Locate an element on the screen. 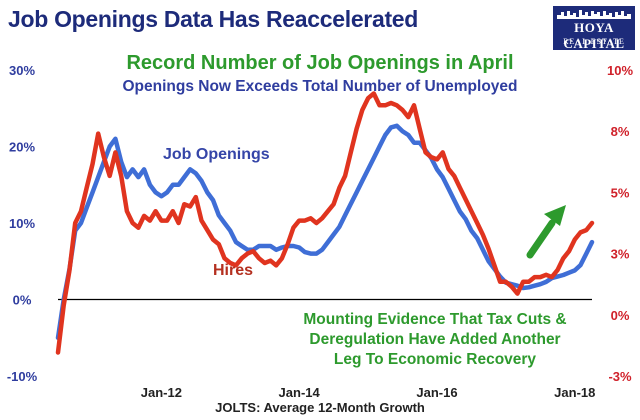 This screenshot has width=640, height=420. subtitle-green: Record Number of Job Openings in April is located at coordinates (320, 63).